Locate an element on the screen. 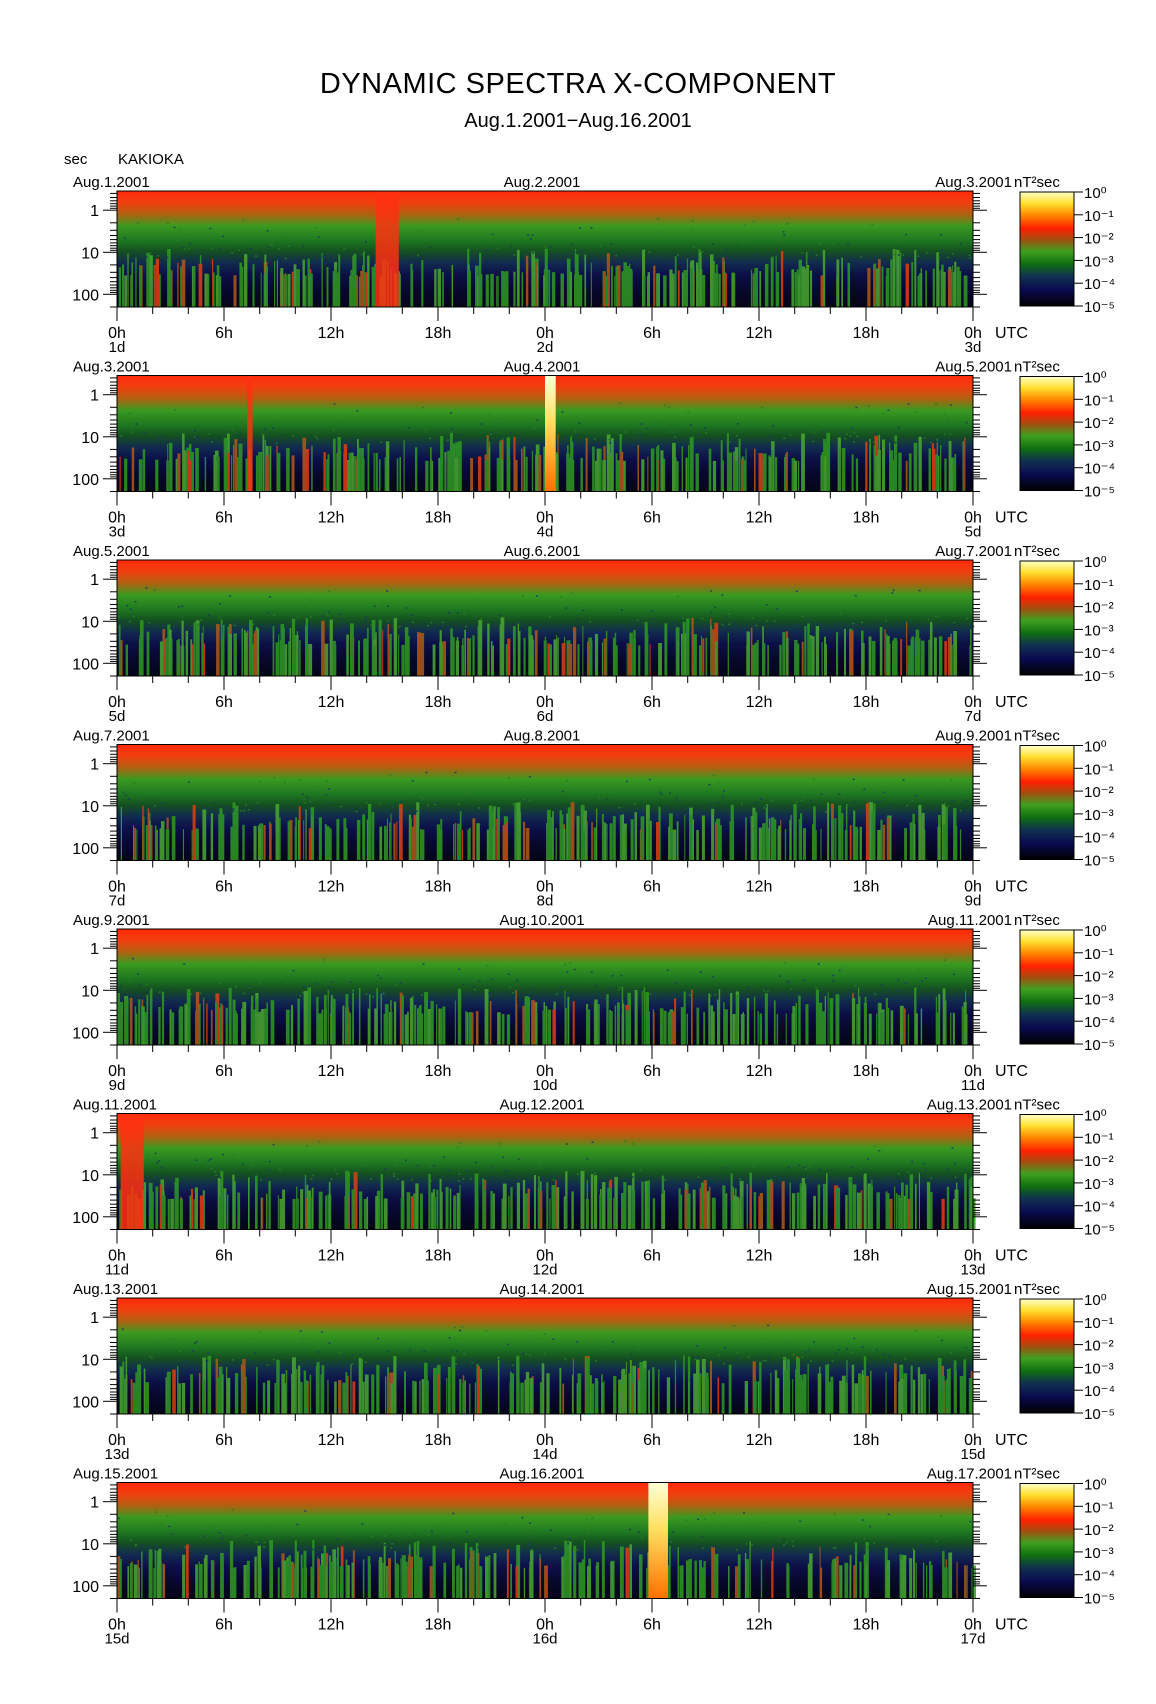  colorbar-tick-label: 10⁻² is located at coordinates (1099, 239).